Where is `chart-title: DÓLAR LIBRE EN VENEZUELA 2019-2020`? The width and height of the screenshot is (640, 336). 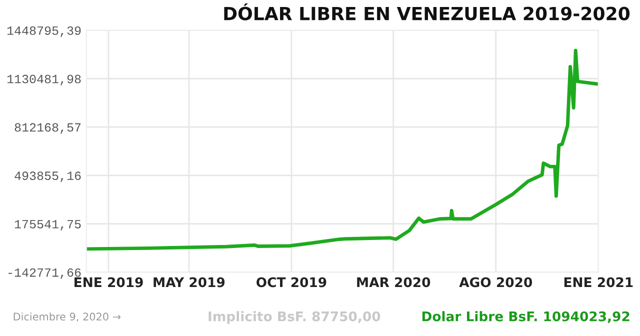
chart-title: DÓLAR LIBRE EN VENEZUELA 2019-2020 is located at coordinates (427, 11).